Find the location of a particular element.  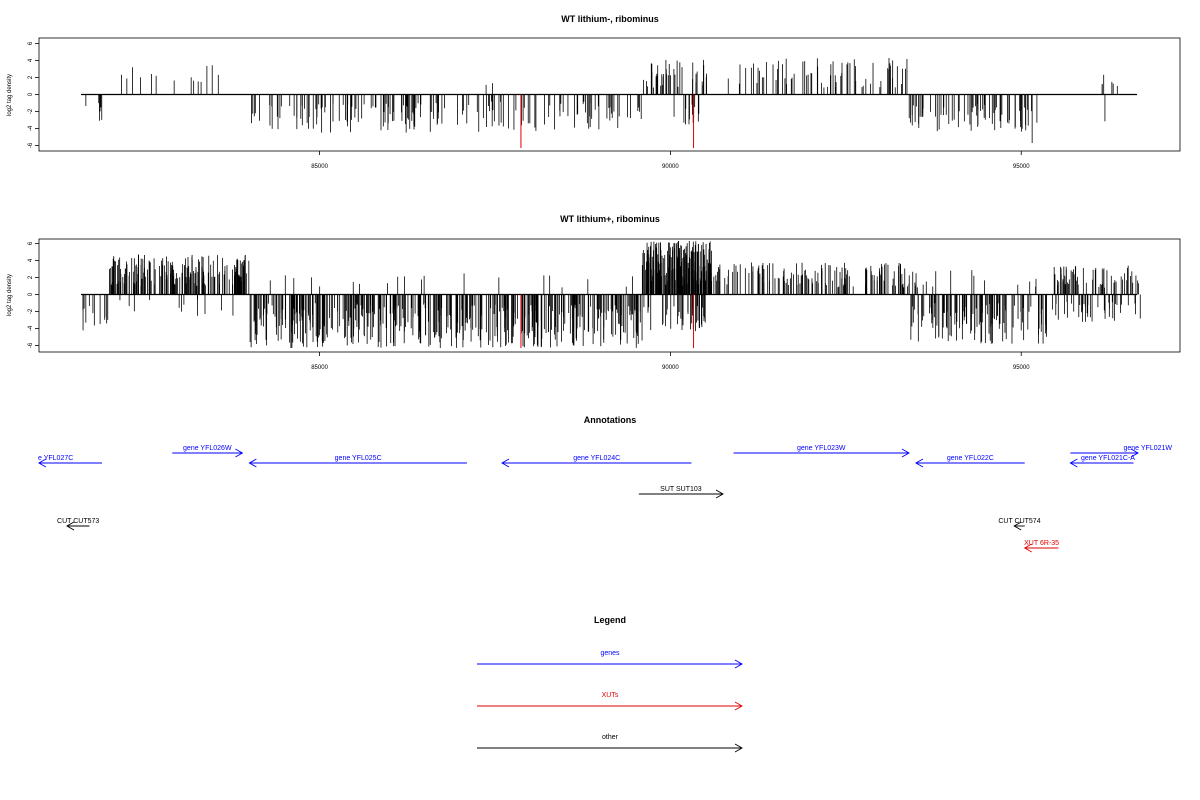

legend-label: other is located at coordinates (610, 737).